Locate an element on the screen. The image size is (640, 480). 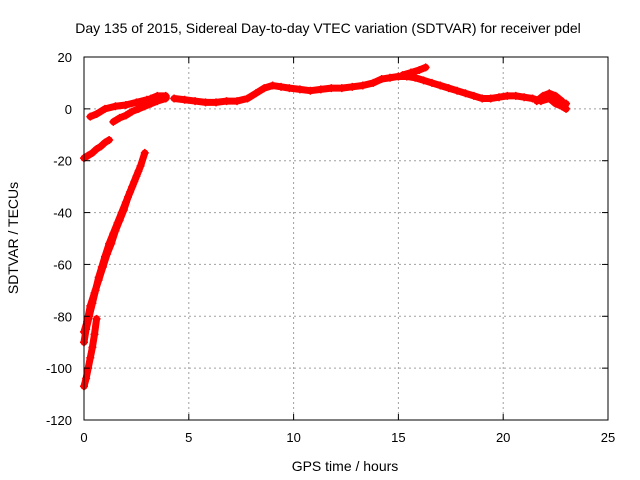
x-tick-label: 15 is located at coordinates (398, 437).